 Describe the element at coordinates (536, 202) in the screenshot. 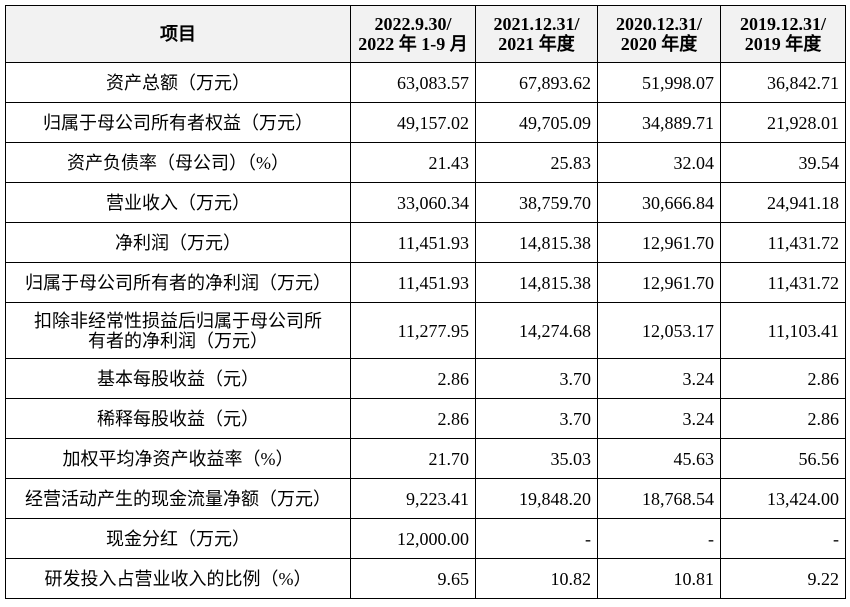

I see `value-cell: 38,759.70` at that location.